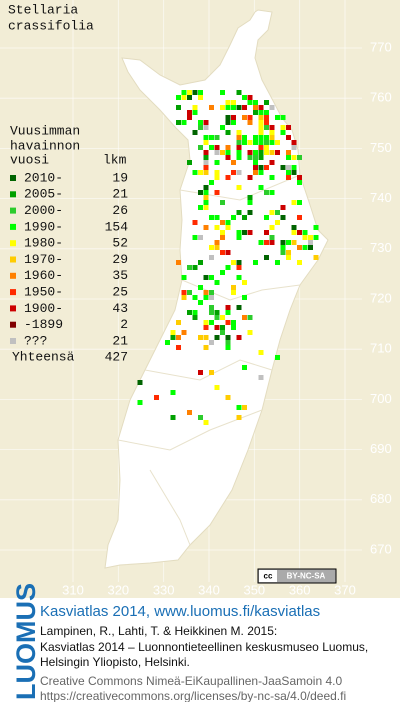  What do you see at coordinates (13, 259) in the screenshot?
I see `legend-swatch` at bounding box center [13, 259].